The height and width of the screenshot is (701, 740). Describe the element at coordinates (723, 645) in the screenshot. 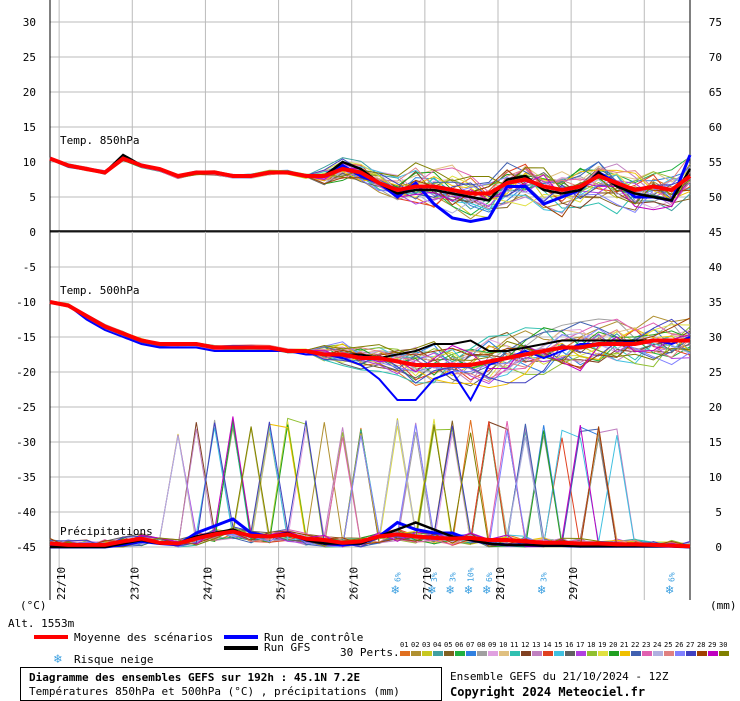

I see `perturbation-number: 30` at that location.